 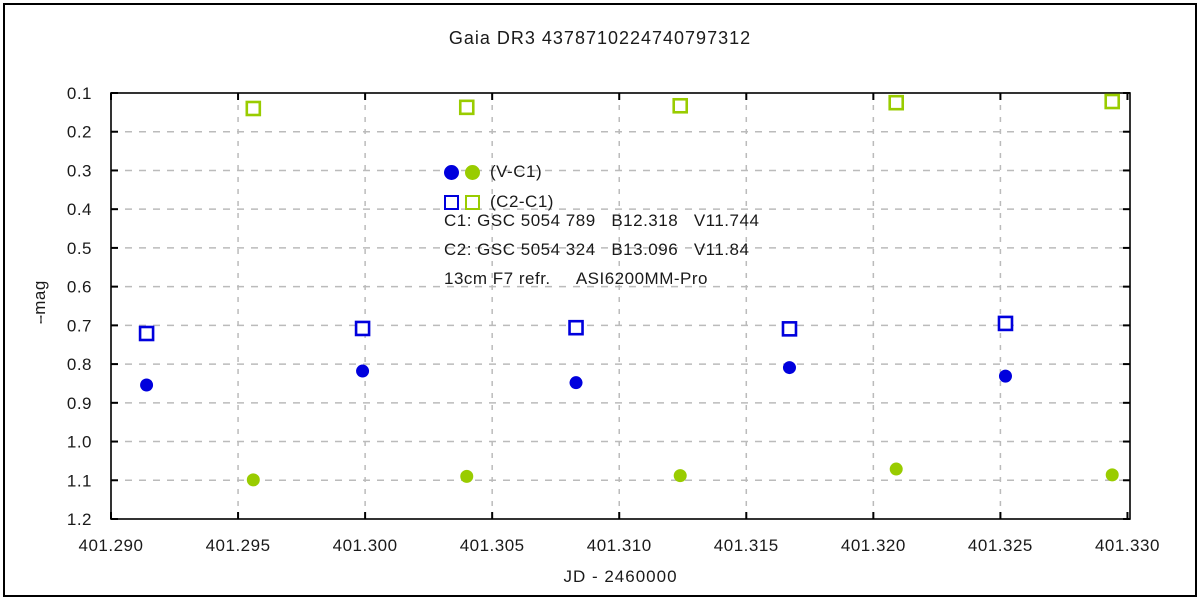 I want to click on legend-row-vc1: (V-C1), so click(x=493, y=172).